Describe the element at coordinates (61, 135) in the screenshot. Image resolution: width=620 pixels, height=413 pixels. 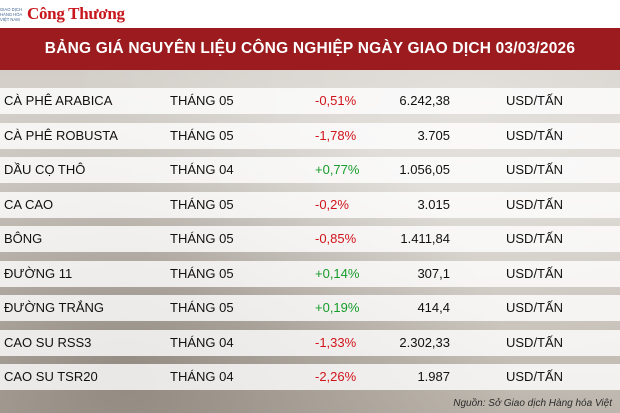
I see `commodity-name: CÀ PHÊ ROBUSTA` at that location.